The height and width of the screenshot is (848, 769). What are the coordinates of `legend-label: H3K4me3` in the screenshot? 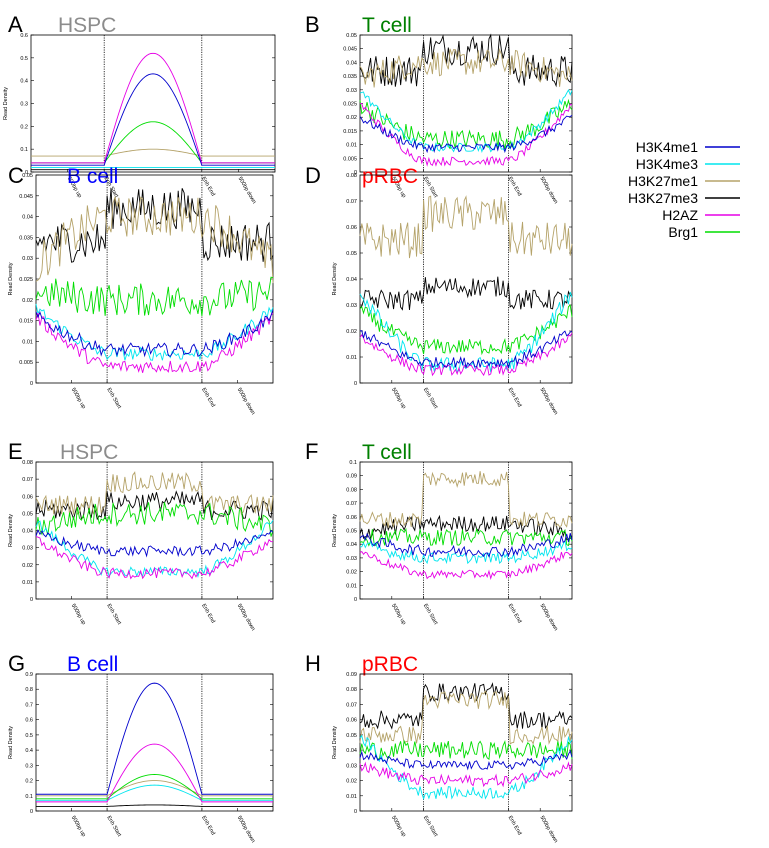 It's located at (667, 164).